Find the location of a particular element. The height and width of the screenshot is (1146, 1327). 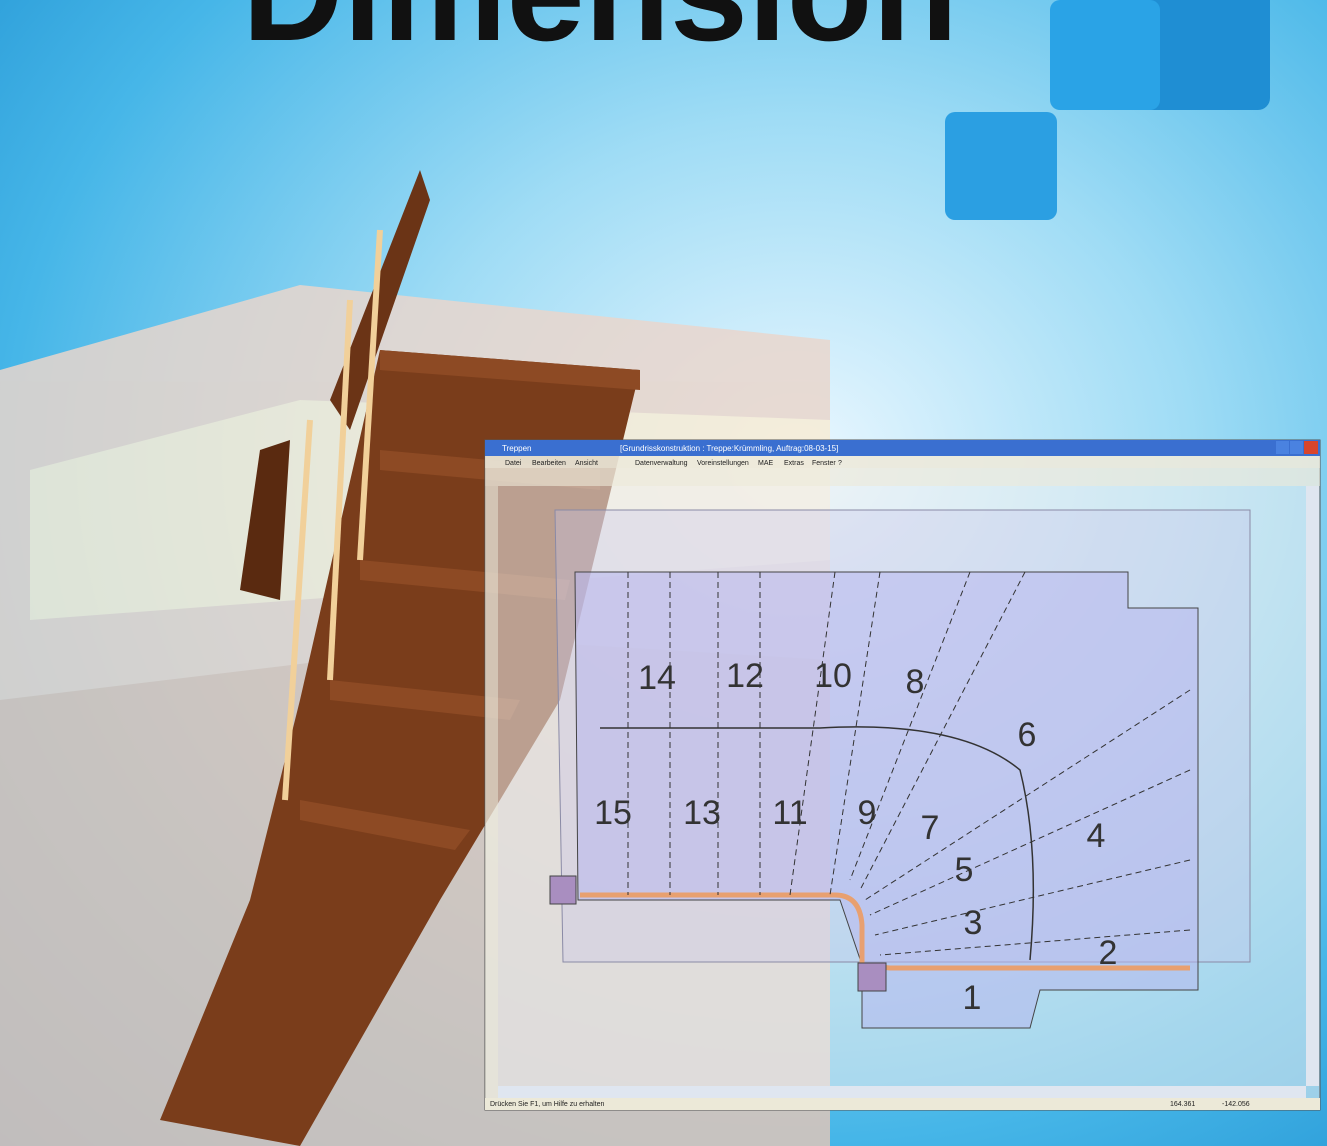

status-x: 164.361 is located at coordinates (1182, 1104).